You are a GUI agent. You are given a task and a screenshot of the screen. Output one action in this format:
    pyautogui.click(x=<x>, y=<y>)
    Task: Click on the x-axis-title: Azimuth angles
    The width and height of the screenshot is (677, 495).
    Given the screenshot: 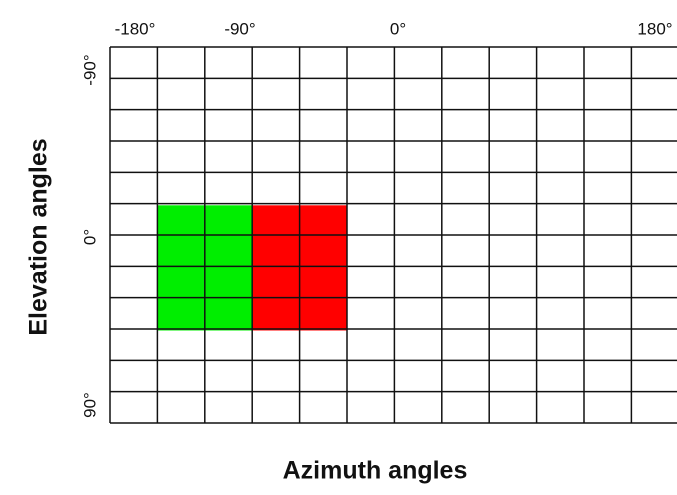 What is the action you would take?
    pyautogui.click(x=375, y=471)
    